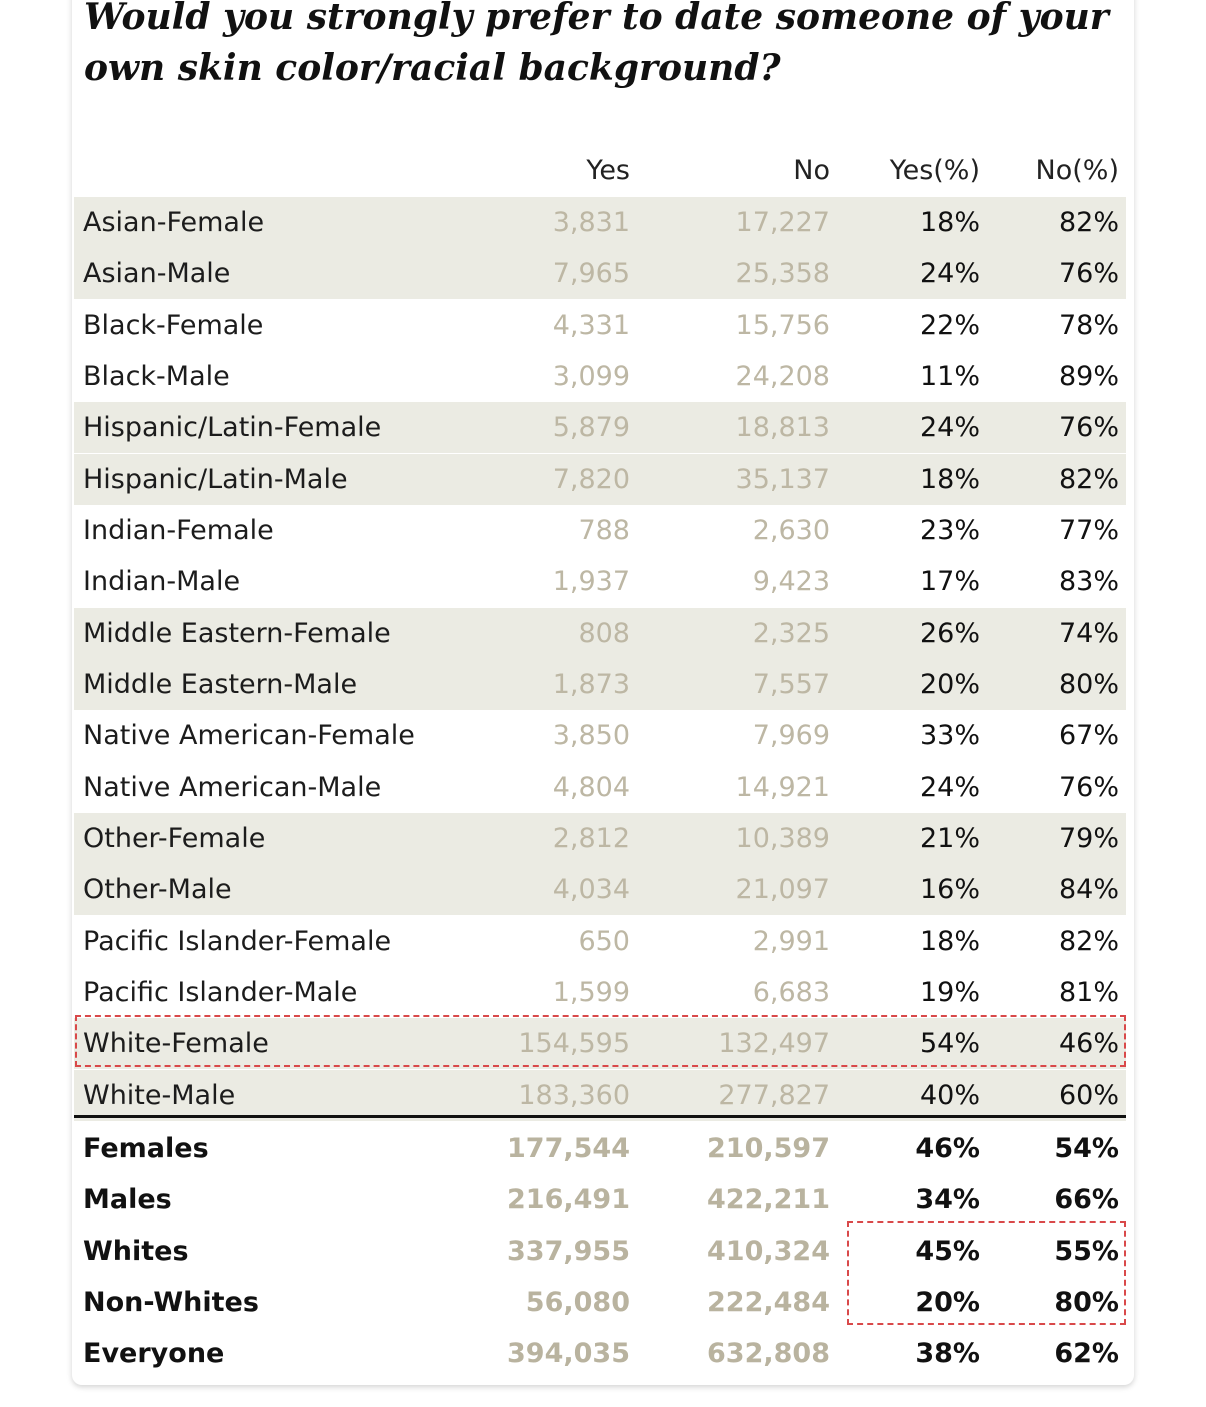 The height and width of the screenshot is (1407, 1206). I want to click on column-header-no: No, so click(811, 170).